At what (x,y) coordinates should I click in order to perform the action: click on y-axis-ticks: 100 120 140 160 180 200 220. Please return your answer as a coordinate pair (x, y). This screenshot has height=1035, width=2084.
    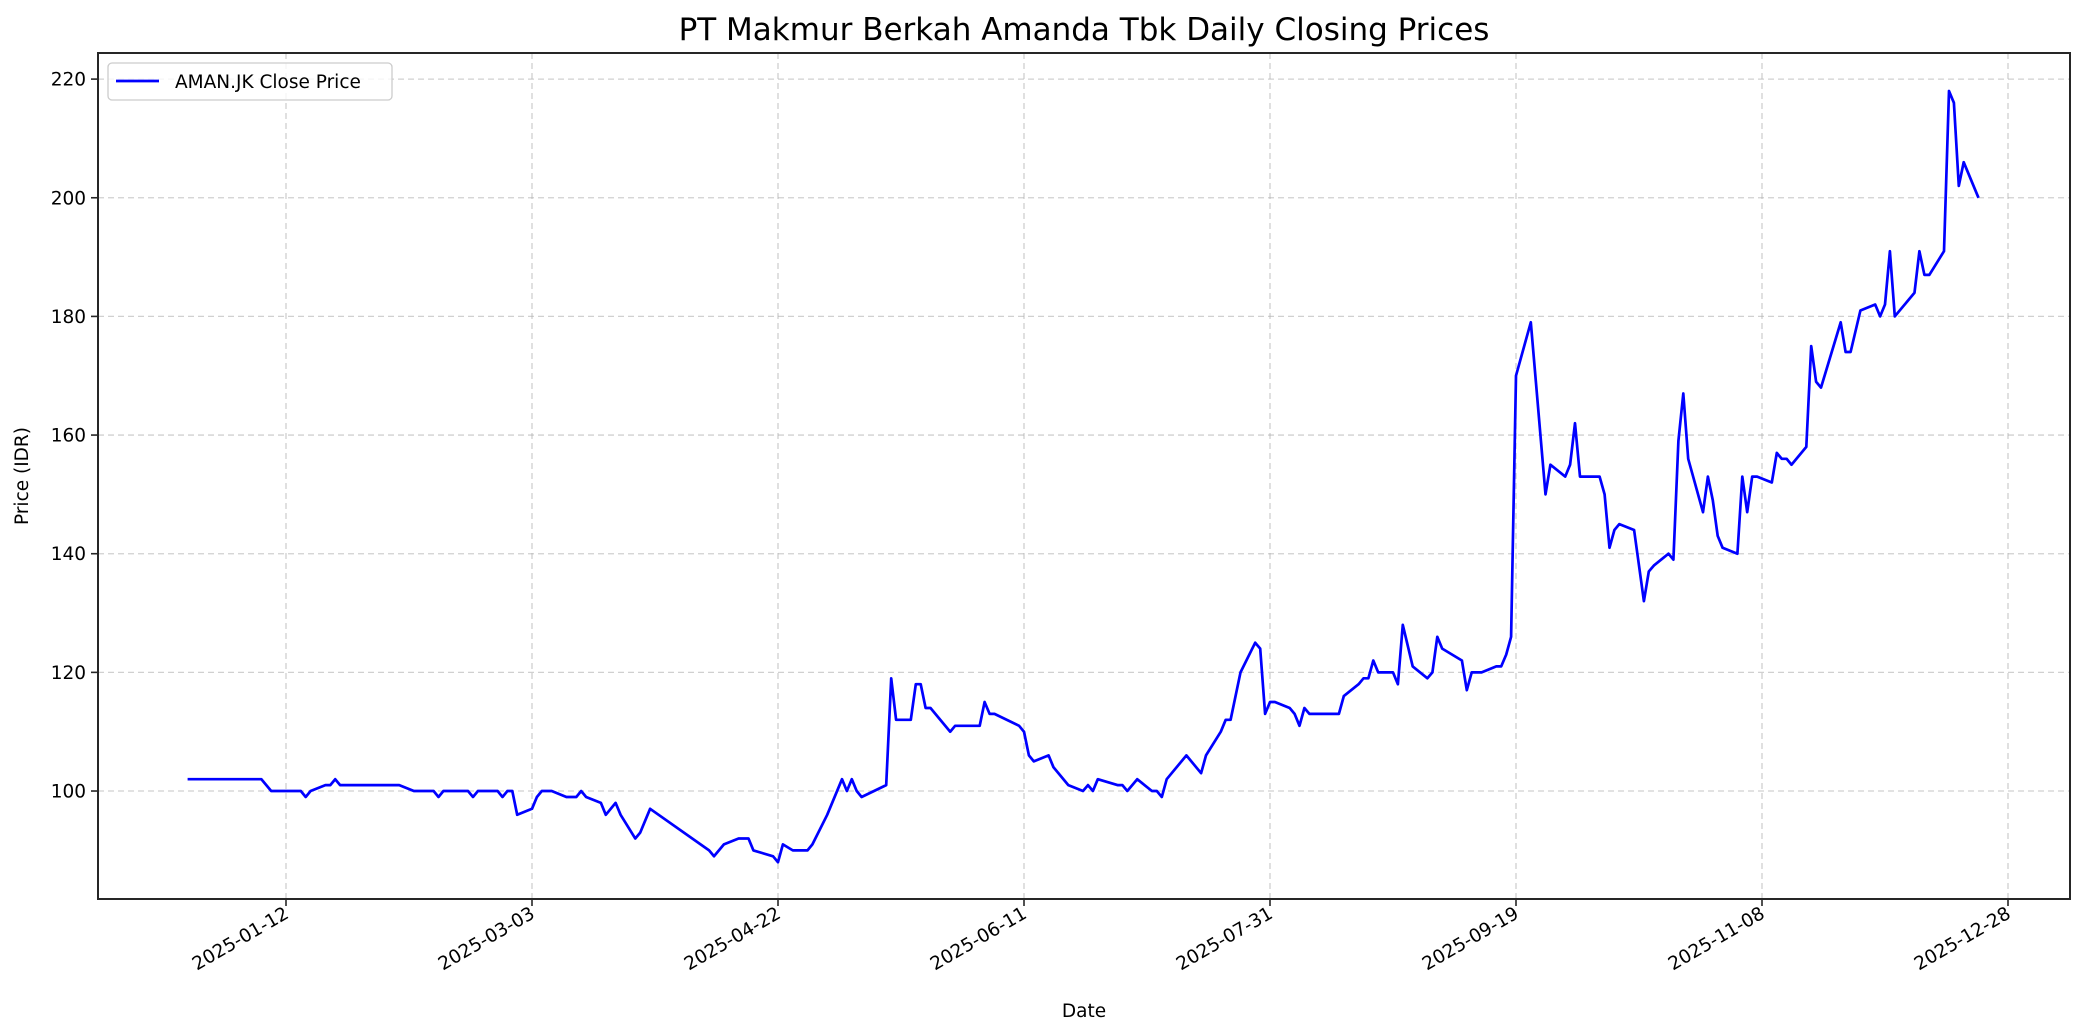
    Looking at the image, I should click on (74, 436).